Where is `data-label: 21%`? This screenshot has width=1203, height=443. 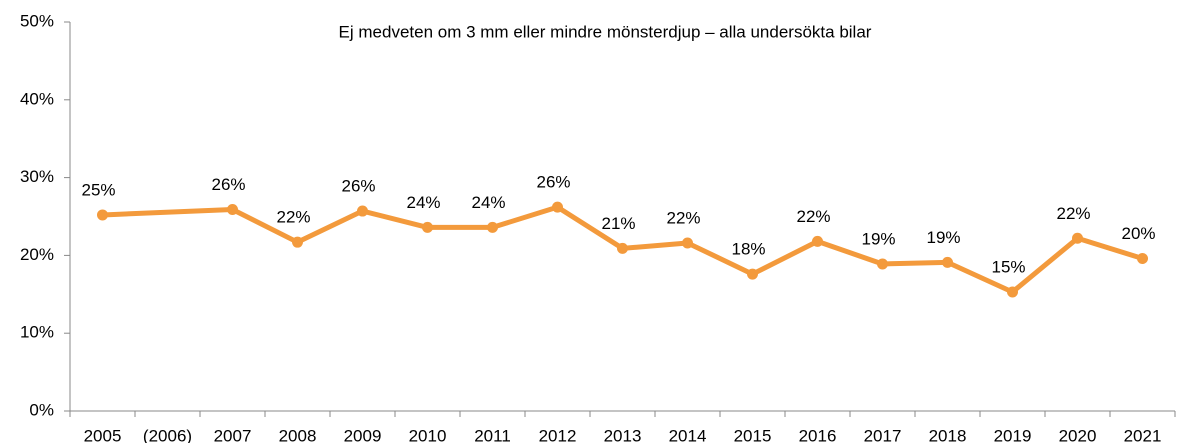 data-label: 21% is located at coordinates (618, 223).